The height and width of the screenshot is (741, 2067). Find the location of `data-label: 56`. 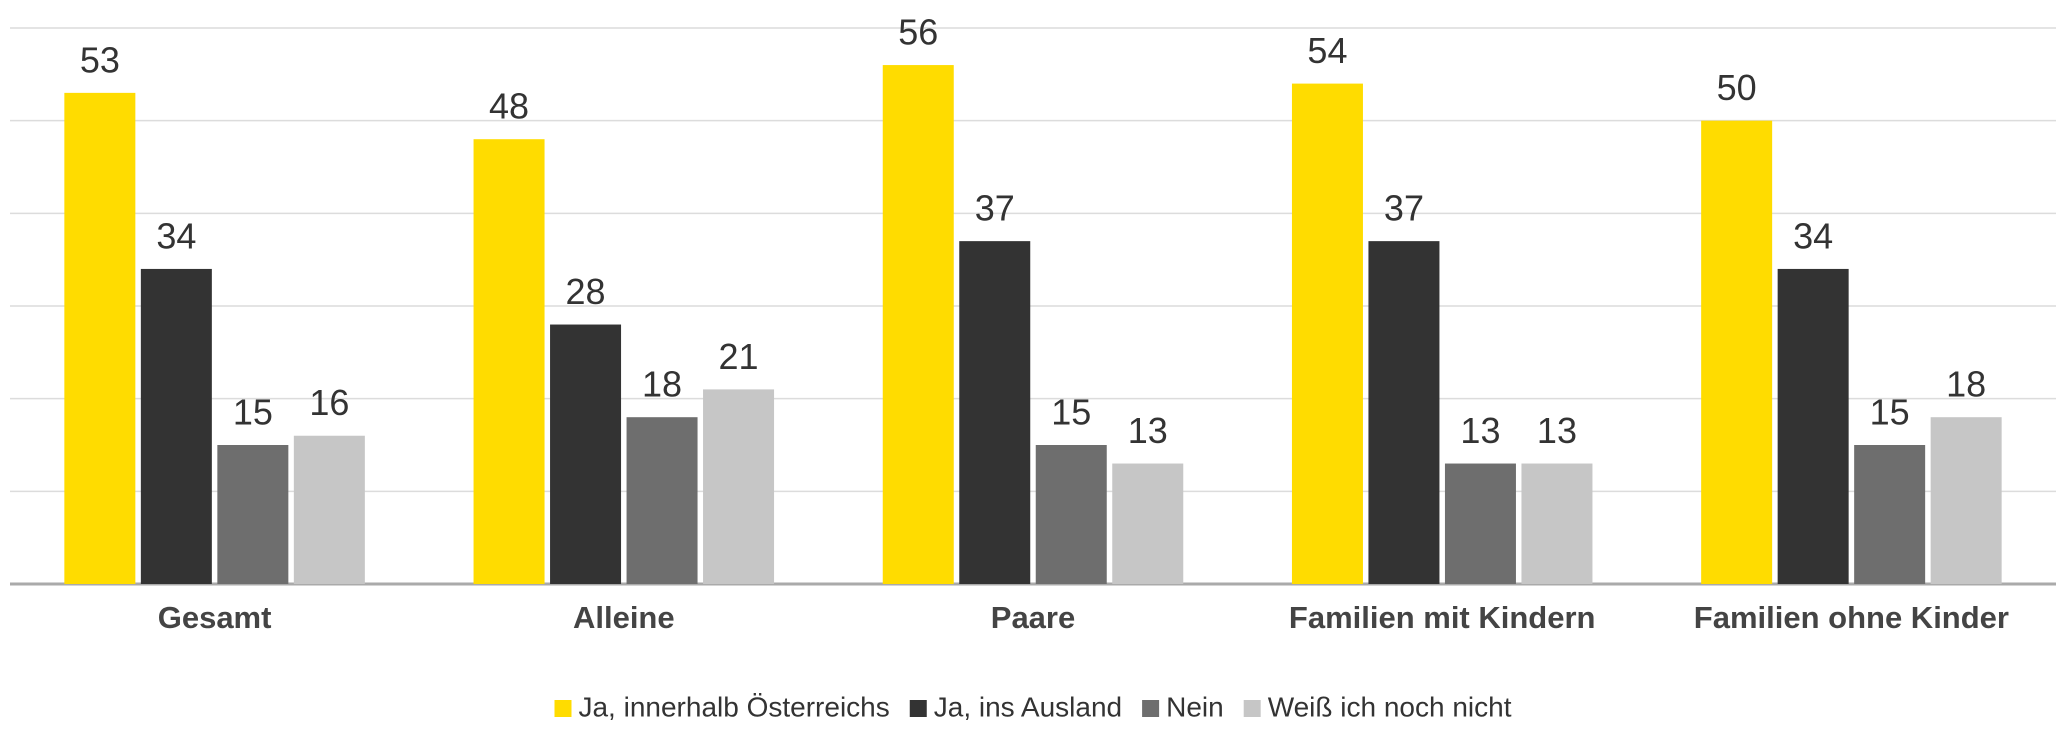

data-label: 56 is located at coordinates (918, 32).